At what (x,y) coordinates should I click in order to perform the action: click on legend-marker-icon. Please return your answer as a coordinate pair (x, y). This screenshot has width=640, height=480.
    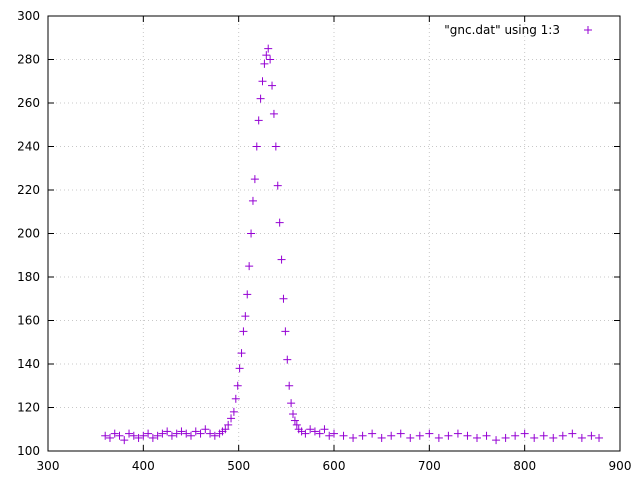
    Looking at the image, I should click on (588, 30).